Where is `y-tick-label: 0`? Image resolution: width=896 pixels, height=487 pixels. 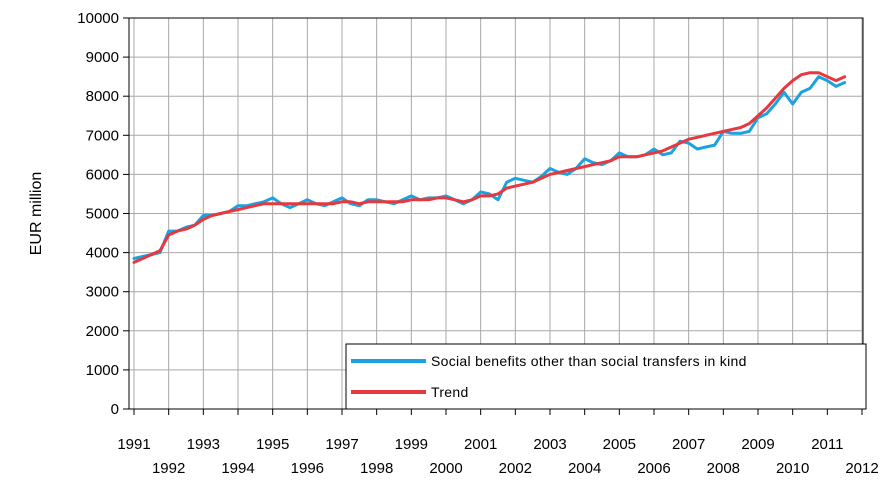 y-tick-label: 0 is located at coordinates (115, 409).